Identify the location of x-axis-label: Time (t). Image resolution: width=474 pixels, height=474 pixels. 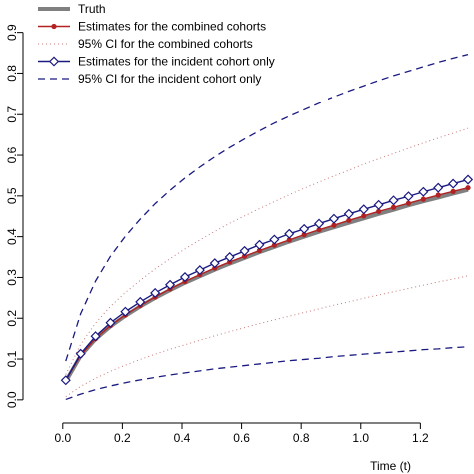
(390, 466).